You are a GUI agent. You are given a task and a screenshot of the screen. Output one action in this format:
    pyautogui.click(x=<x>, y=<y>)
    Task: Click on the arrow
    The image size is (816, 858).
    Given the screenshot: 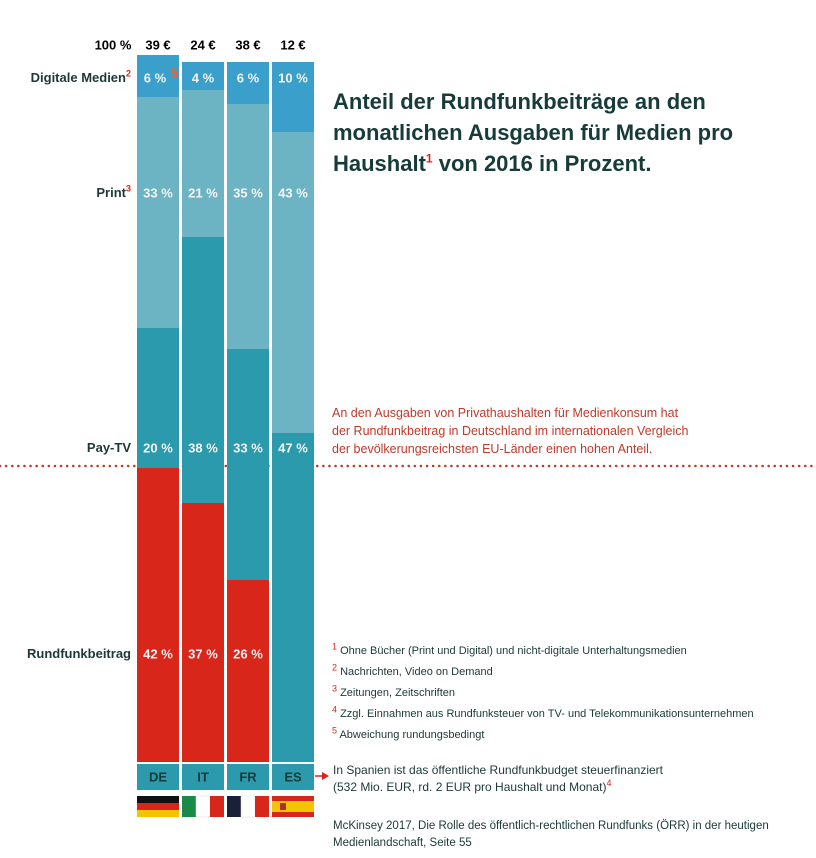 What is the action you would take?
    pyautogui.click(x=322, y=776)
    